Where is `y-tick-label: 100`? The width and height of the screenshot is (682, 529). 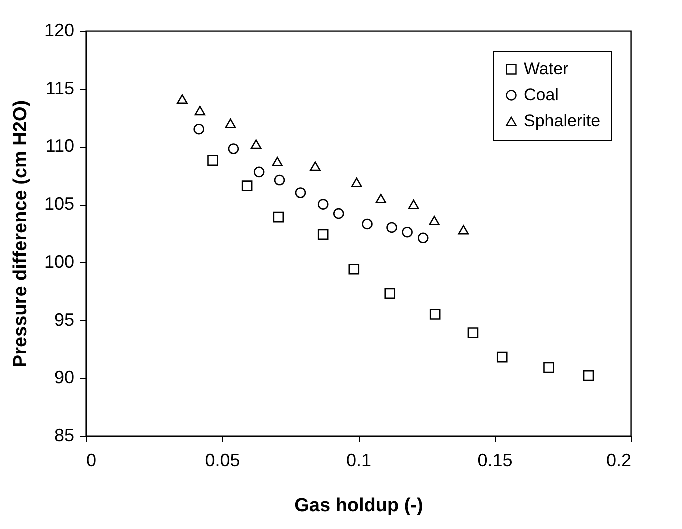
y-tick-label: 100 is located at coordinates (59, 262).